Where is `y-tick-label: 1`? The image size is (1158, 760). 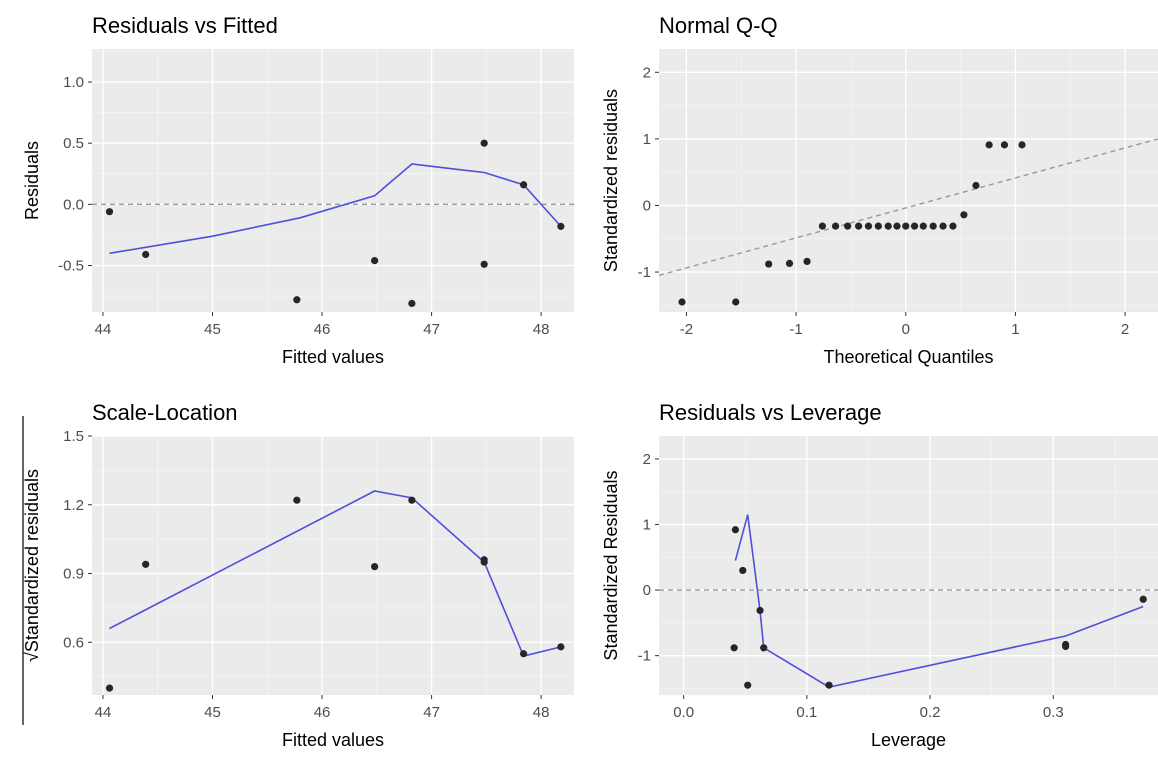
y-tick-label: 1 is located at coordinates (647, 525).